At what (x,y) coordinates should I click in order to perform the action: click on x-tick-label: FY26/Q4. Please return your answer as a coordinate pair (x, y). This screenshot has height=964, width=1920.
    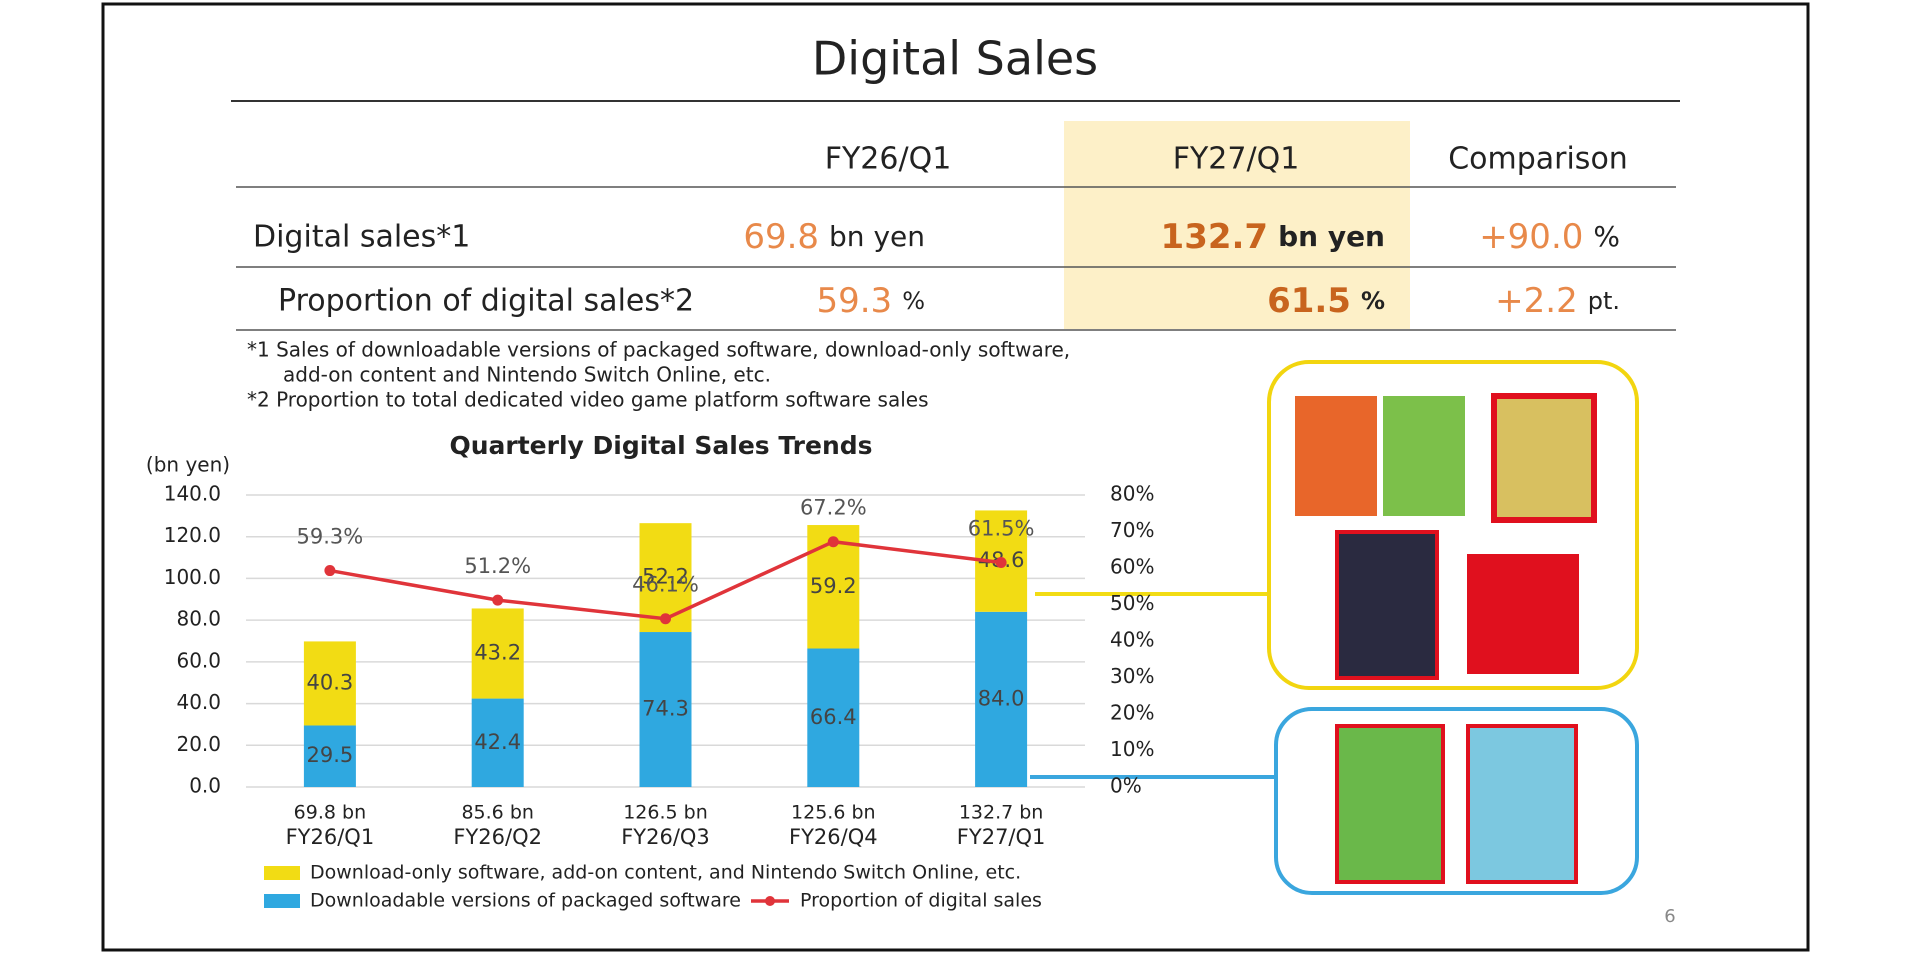
    Looking at the image, I should click on (833, 837).